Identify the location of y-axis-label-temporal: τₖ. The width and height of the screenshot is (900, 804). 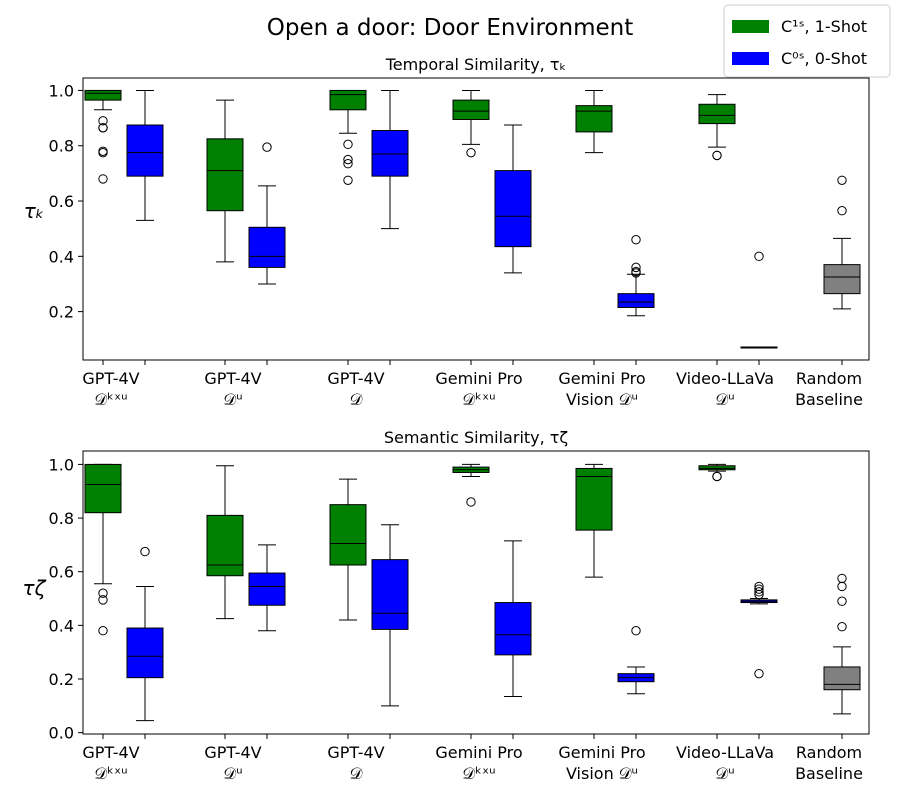
(34, 211).